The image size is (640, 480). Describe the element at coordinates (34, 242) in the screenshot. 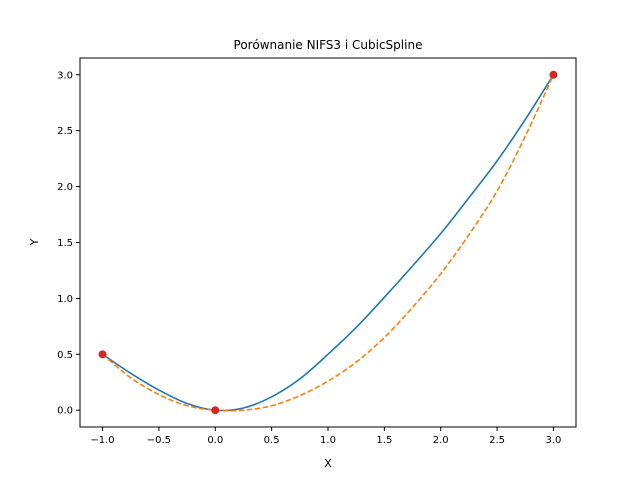

I see `y-axis-label: Y` at that location.